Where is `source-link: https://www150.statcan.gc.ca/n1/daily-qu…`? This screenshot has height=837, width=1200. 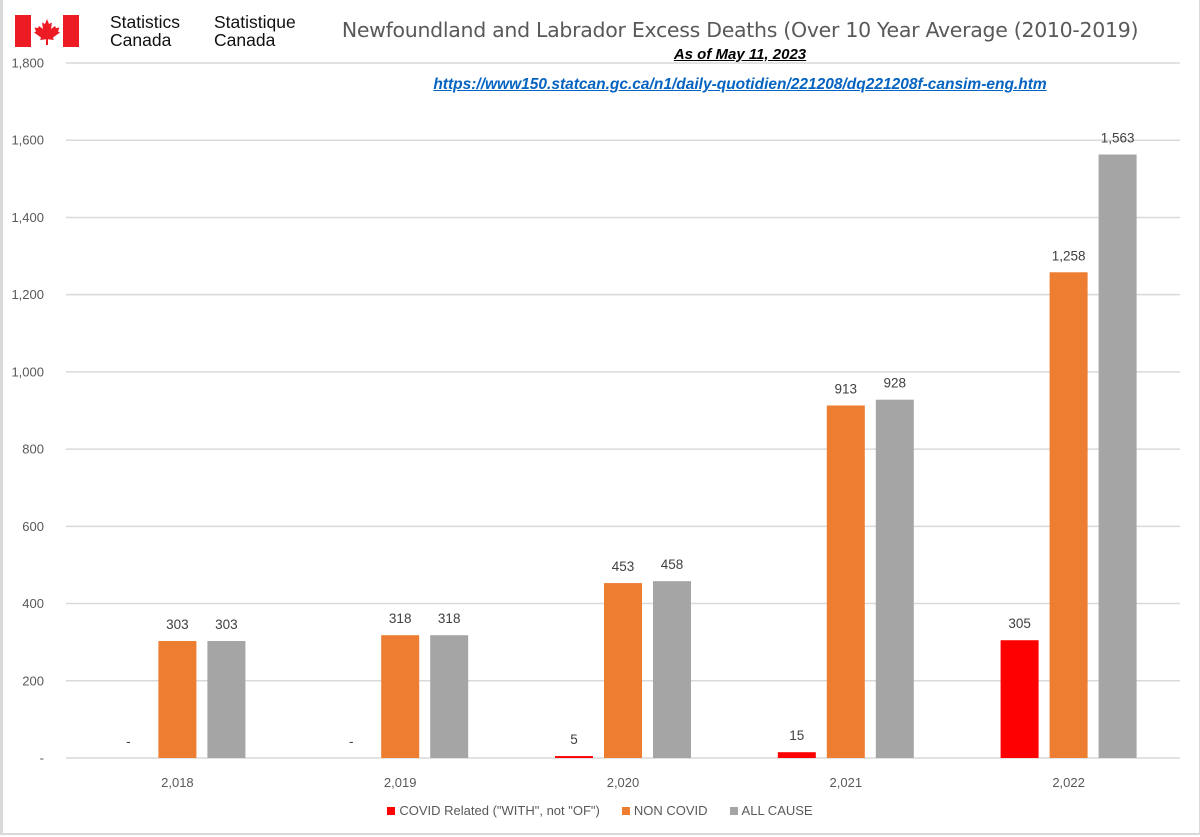
source-link: https://www150.statcan.gc.ca/n1/daily-qu… is located at coordinates (740, 84).